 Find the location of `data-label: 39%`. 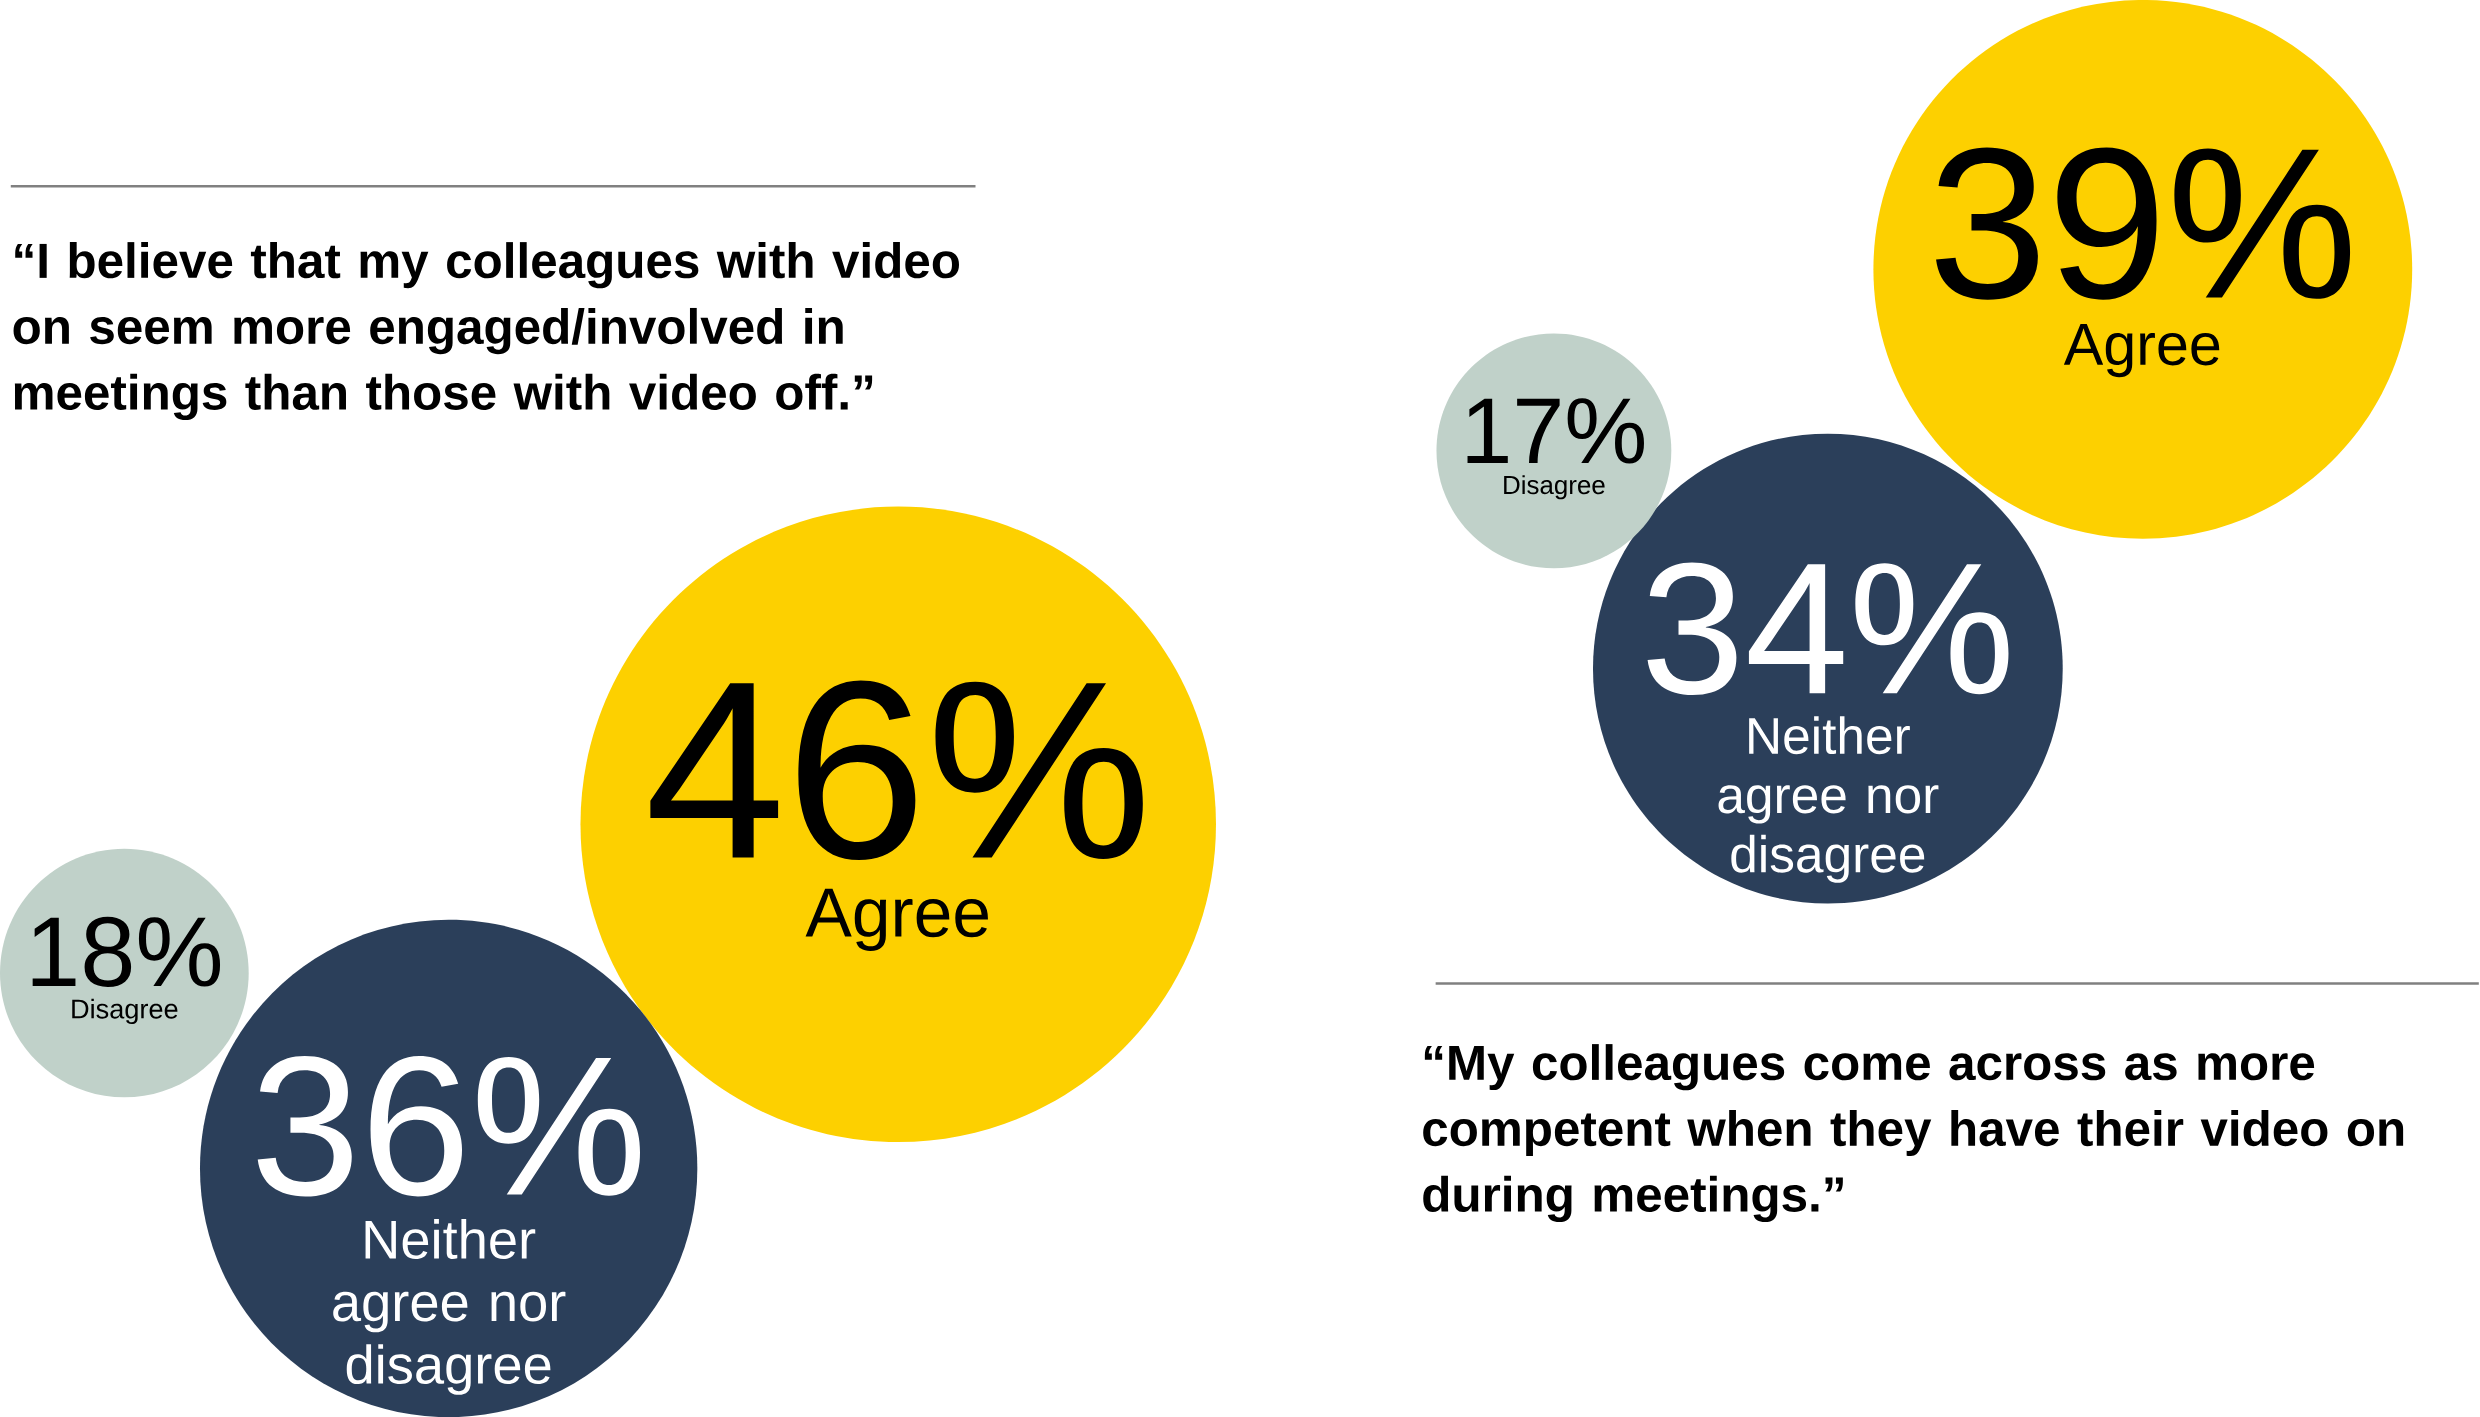

data-label: 39% is located at coordinates (2143, 223).